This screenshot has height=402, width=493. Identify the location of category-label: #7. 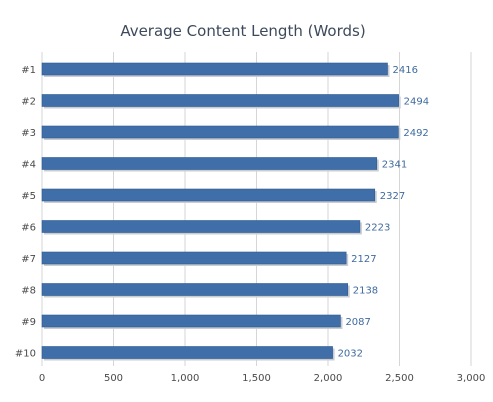
(28, 259).